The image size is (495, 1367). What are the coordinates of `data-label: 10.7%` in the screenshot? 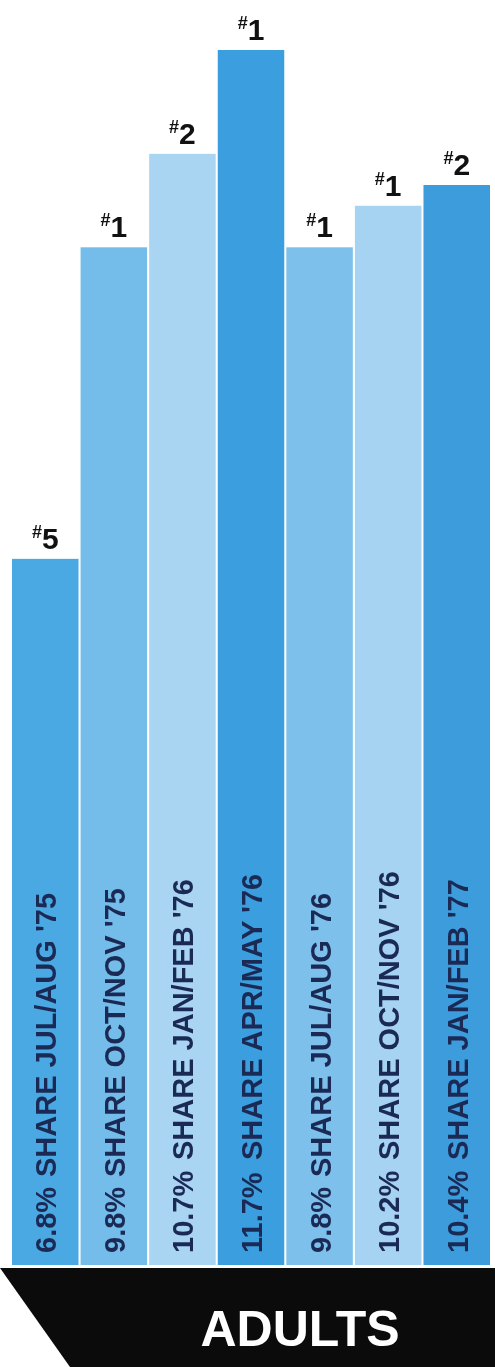 It's located at (183, 1211).